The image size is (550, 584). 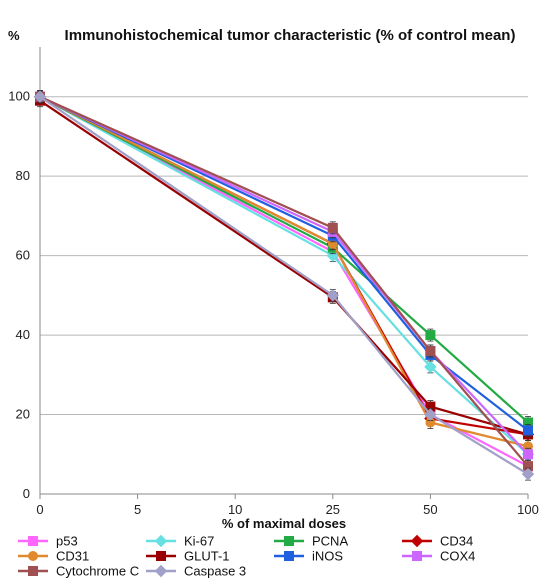 I want to click on y-tick-label: 100, so click(x=19, y=96).